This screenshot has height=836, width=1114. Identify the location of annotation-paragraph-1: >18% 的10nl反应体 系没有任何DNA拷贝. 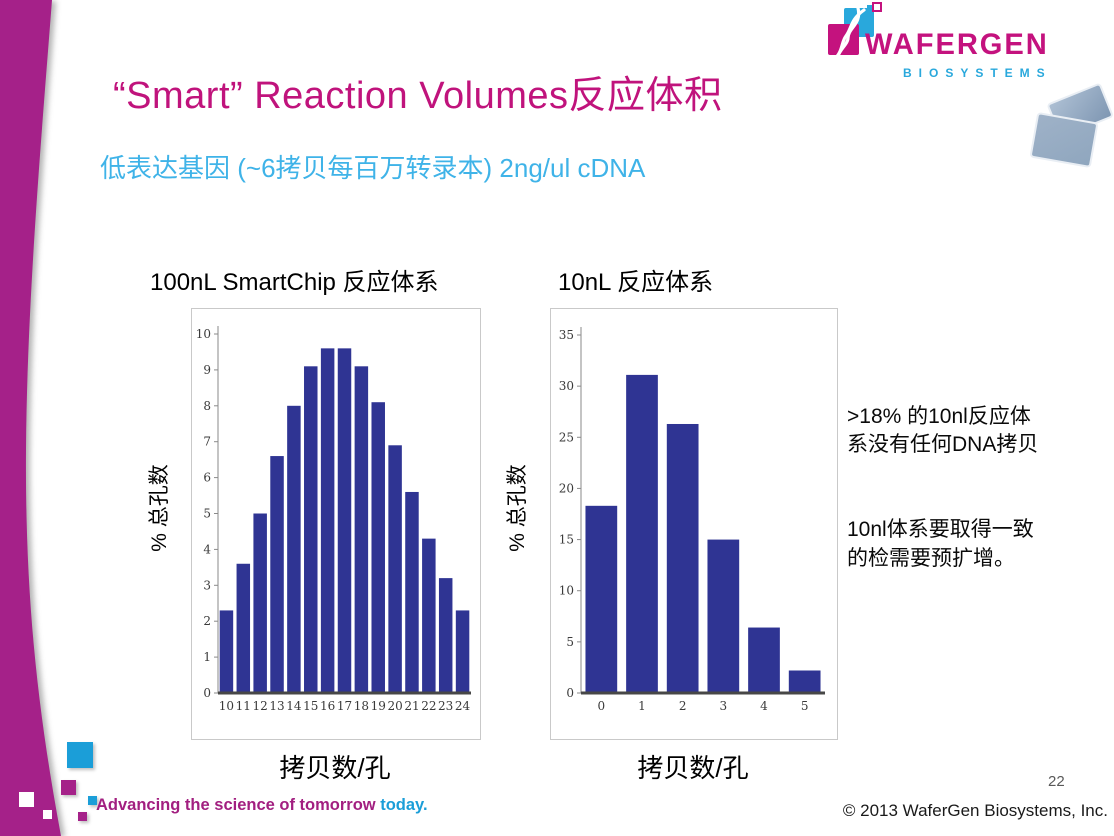
(943, 430).